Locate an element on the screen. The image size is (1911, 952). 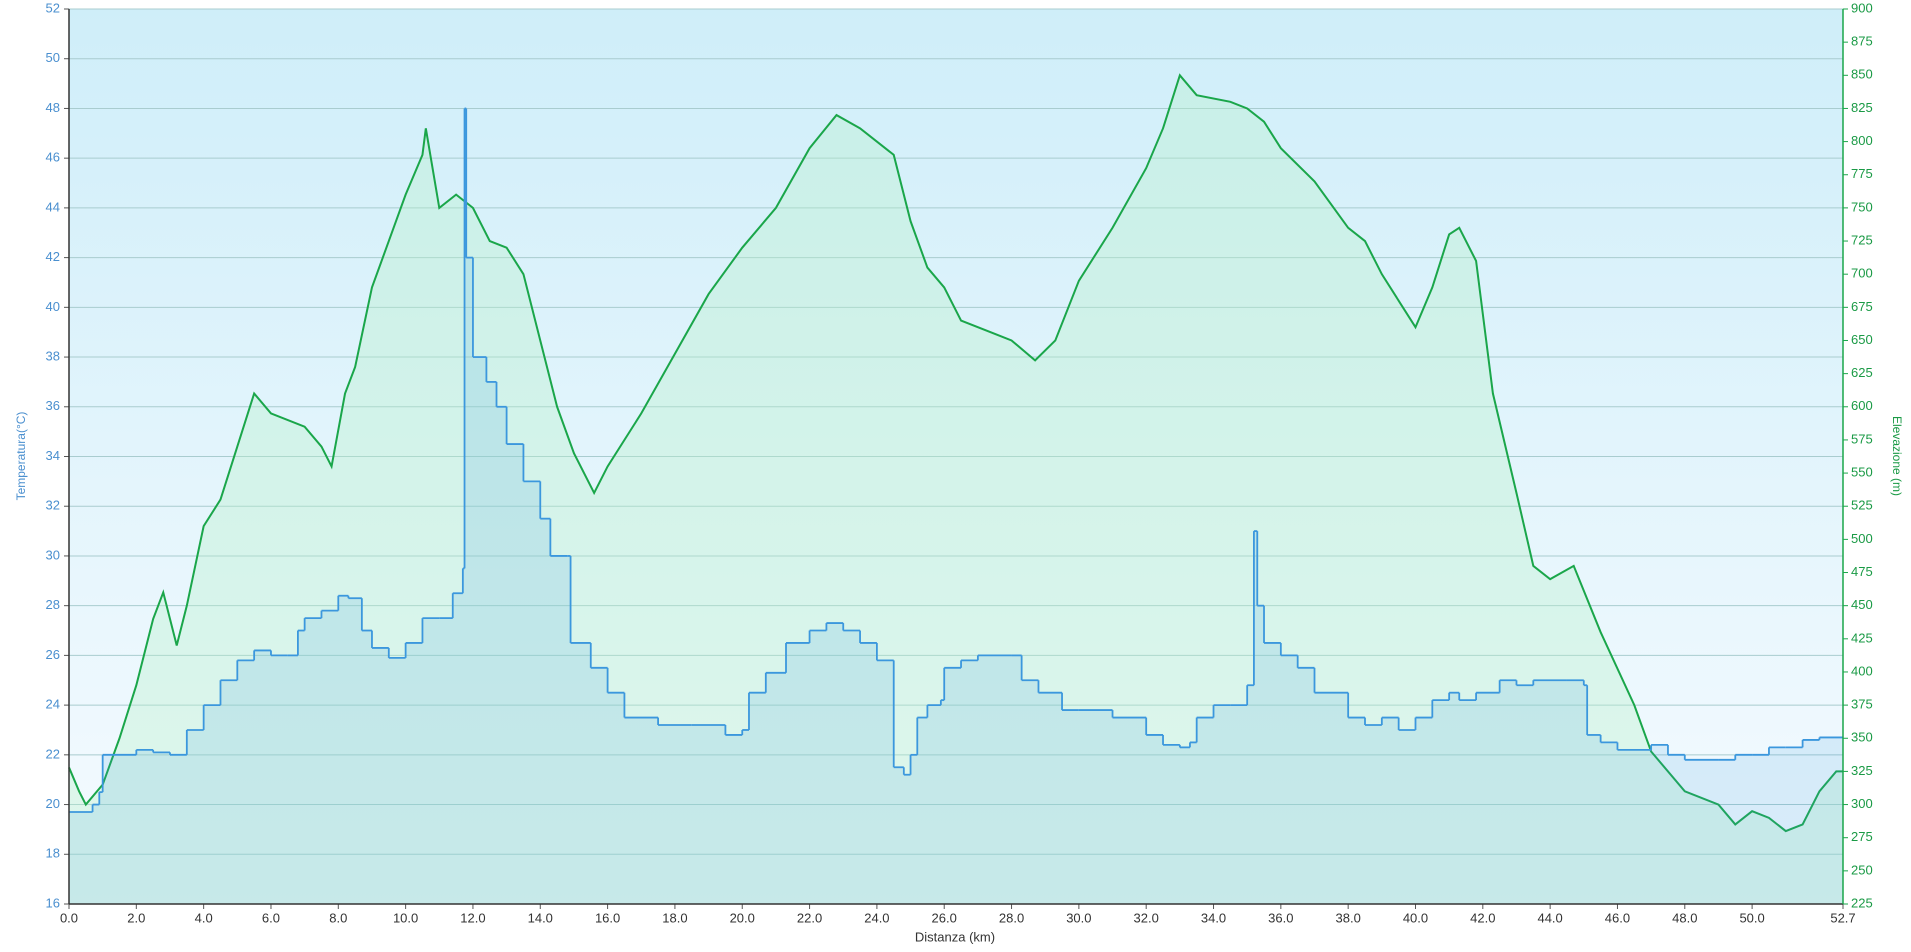
y2-tick-label: 475 is located at coordinates (1862, 571).